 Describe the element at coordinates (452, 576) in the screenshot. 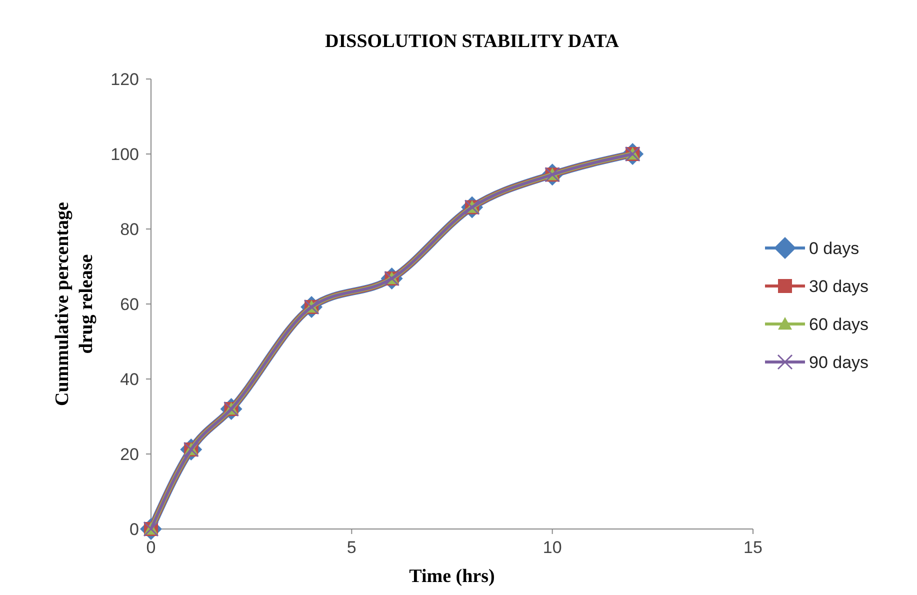

I see `x-axis-title: Time (hrs)` at that location.